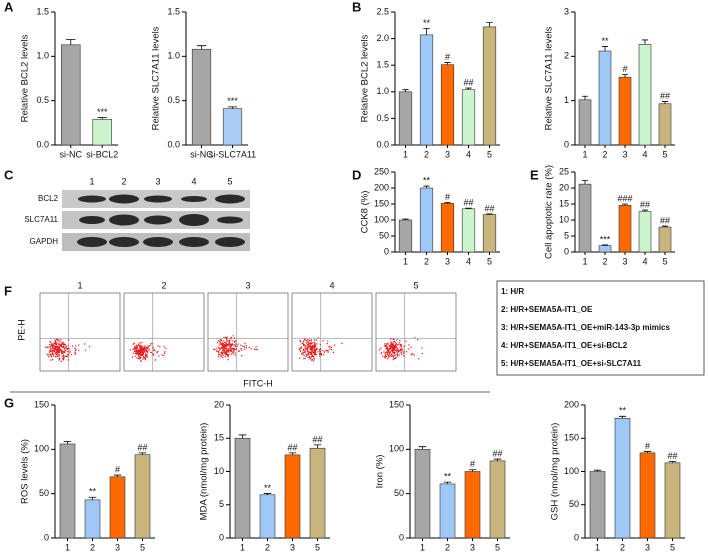  What do you see at coordinates (42, 144) in the screenshot?
I see `y-tick-label: 0.0` at bounding box center [42, 144].